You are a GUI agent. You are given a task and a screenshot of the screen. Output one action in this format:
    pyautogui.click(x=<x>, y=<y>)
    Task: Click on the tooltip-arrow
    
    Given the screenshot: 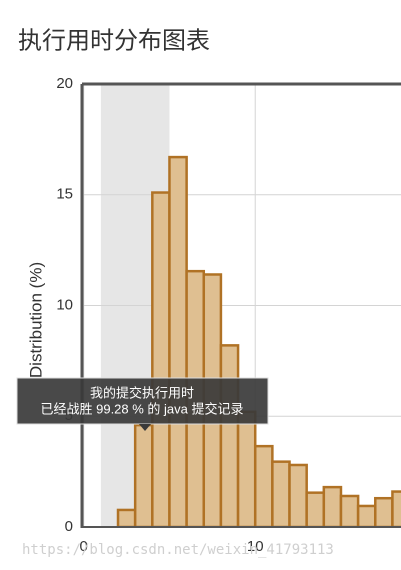 What is the action you would take?
    pyautogui.click(x=145, y=427)
    